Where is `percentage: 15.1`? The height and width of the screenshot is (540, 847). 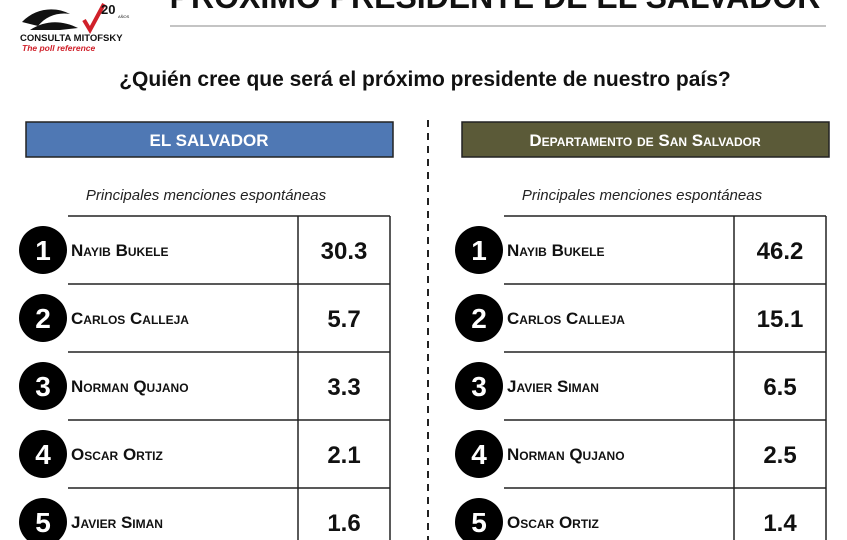 percentage: 15.1 is located at coordinates (780, 319).